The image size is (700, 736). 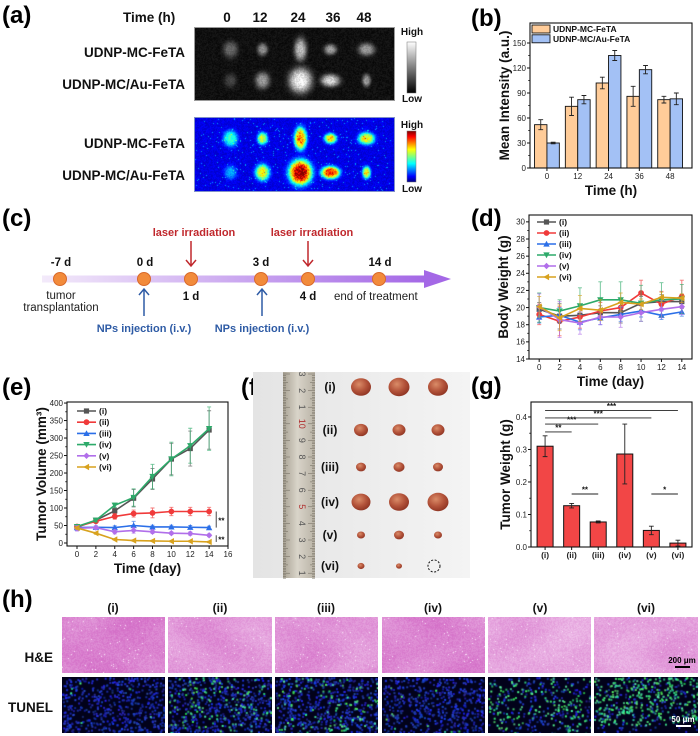 I want to click on ruler-number: 9, so click(x=302, y=440).